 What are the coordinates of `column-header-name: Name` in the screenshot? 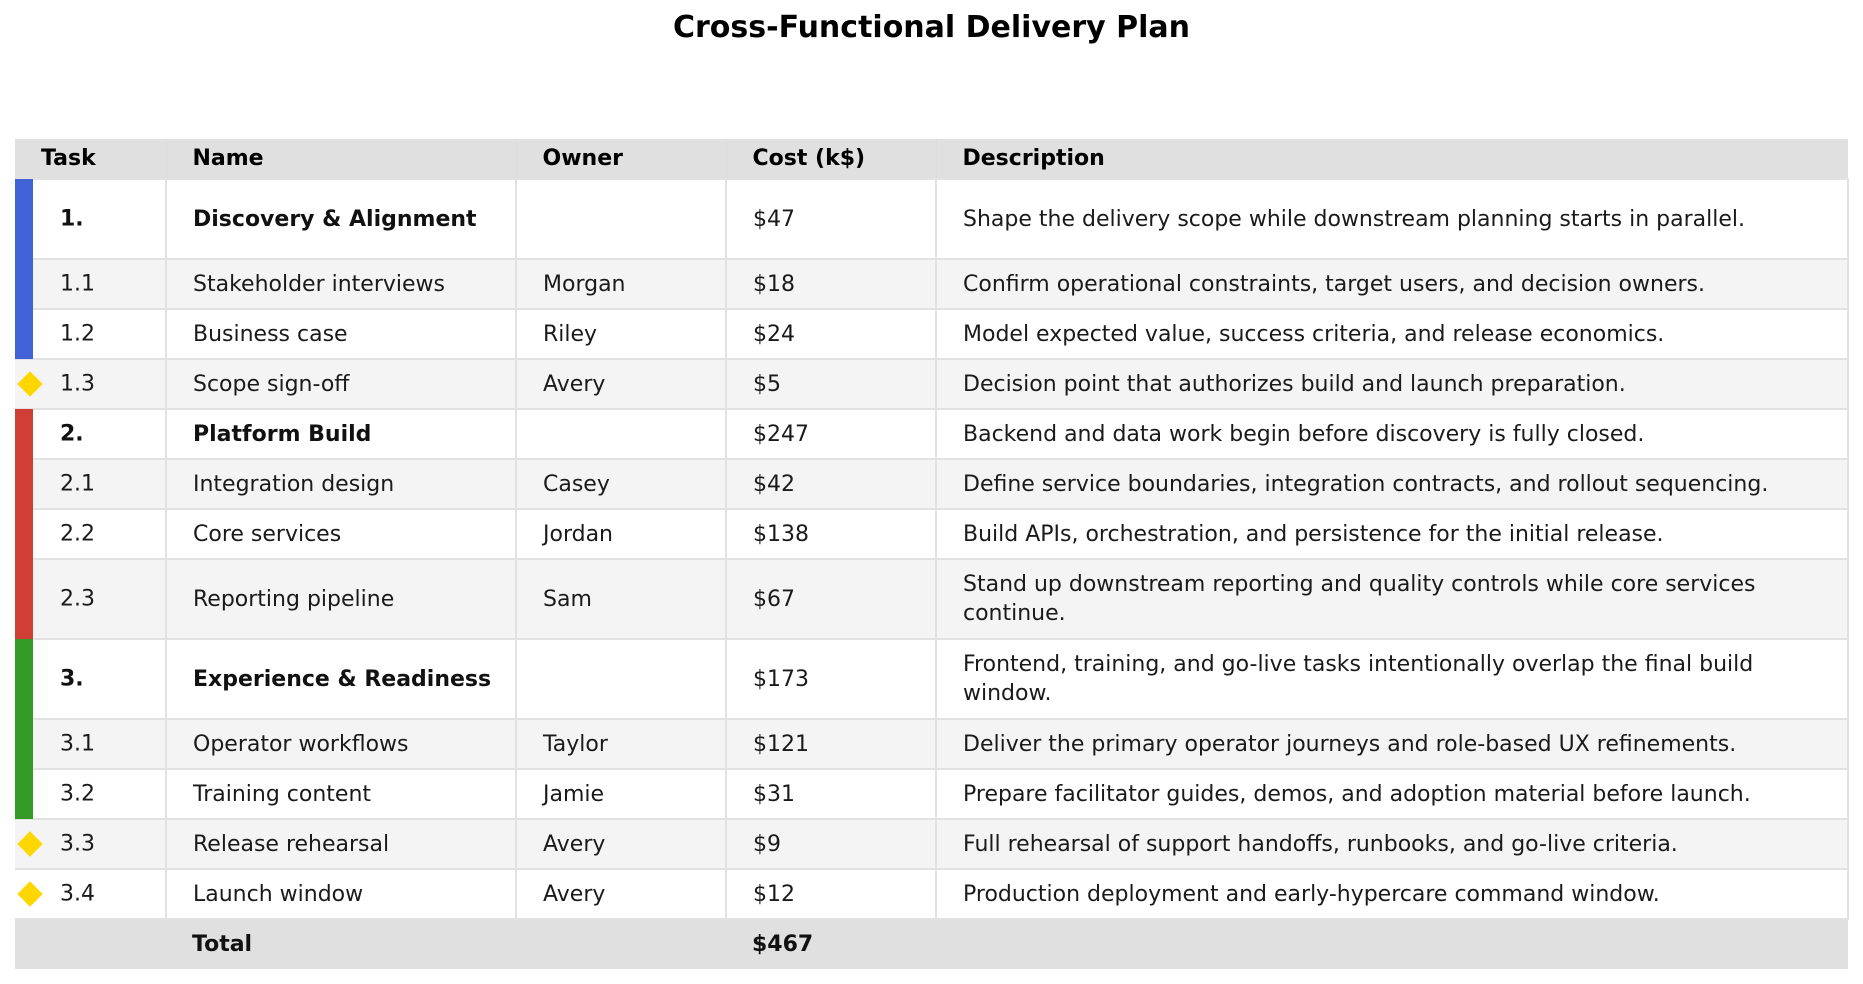 It's located at (341, 159).